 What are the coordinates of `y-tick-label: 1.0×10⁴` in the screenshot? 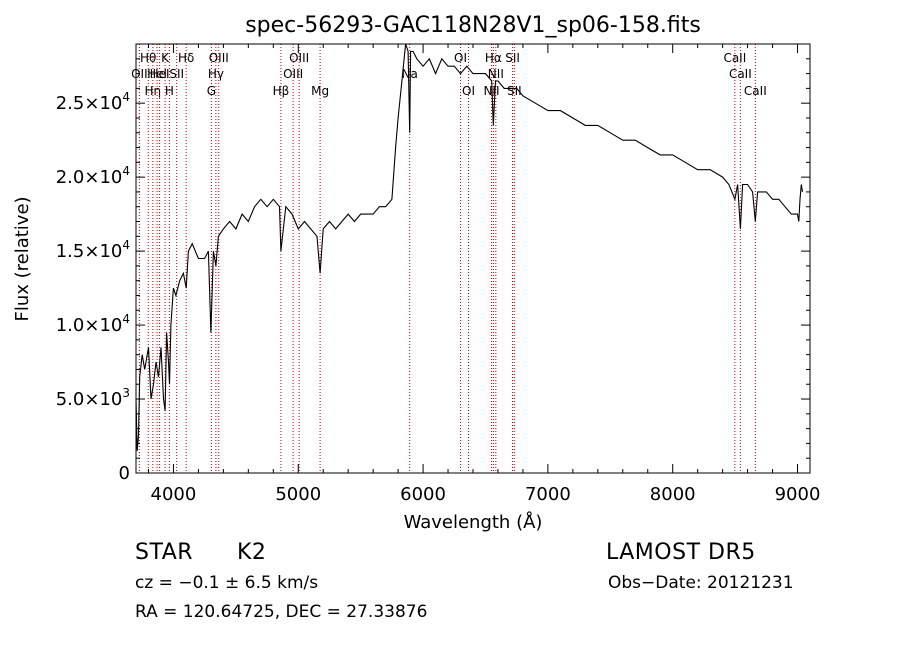 It's located at (93, 324).